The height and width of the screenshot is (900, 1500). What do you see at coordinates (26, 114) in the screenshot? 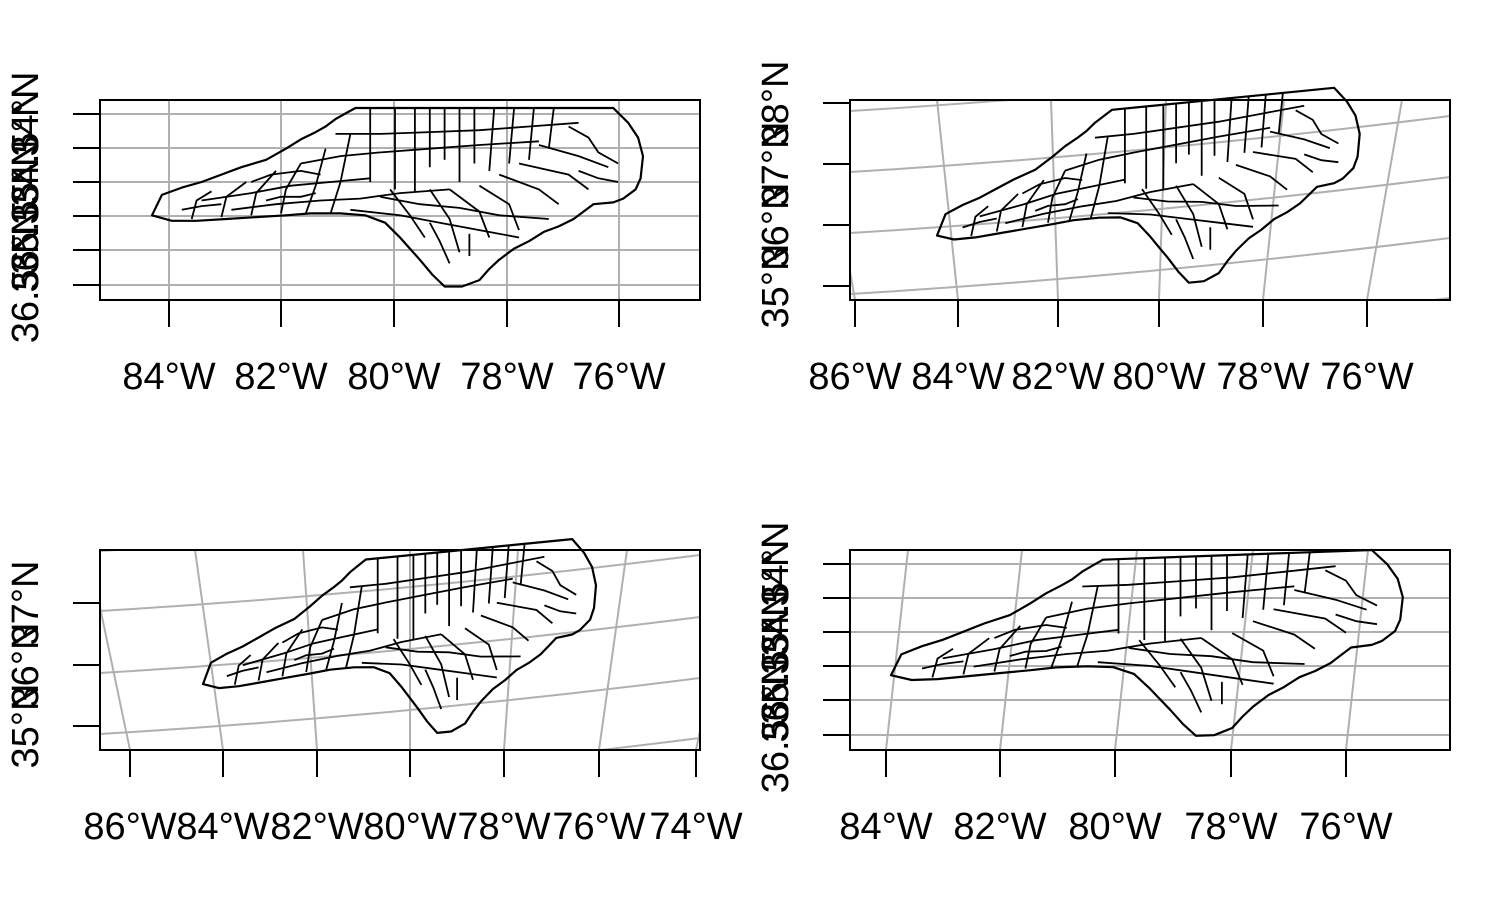
I see `y-tick-label: 34°N` at bounding box center [26, 114].